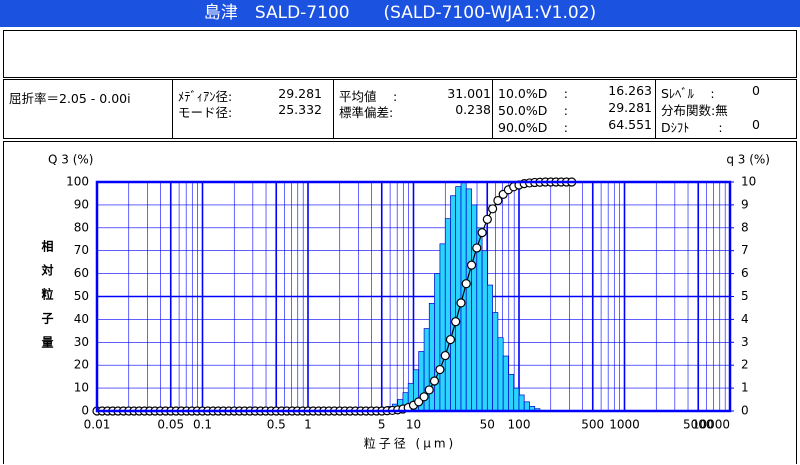 The width and height of the screenshot is (800, 465). Describe the element at coordinates (413, 425) in the screenshot. I see `x-tick-label: 10` at that location.